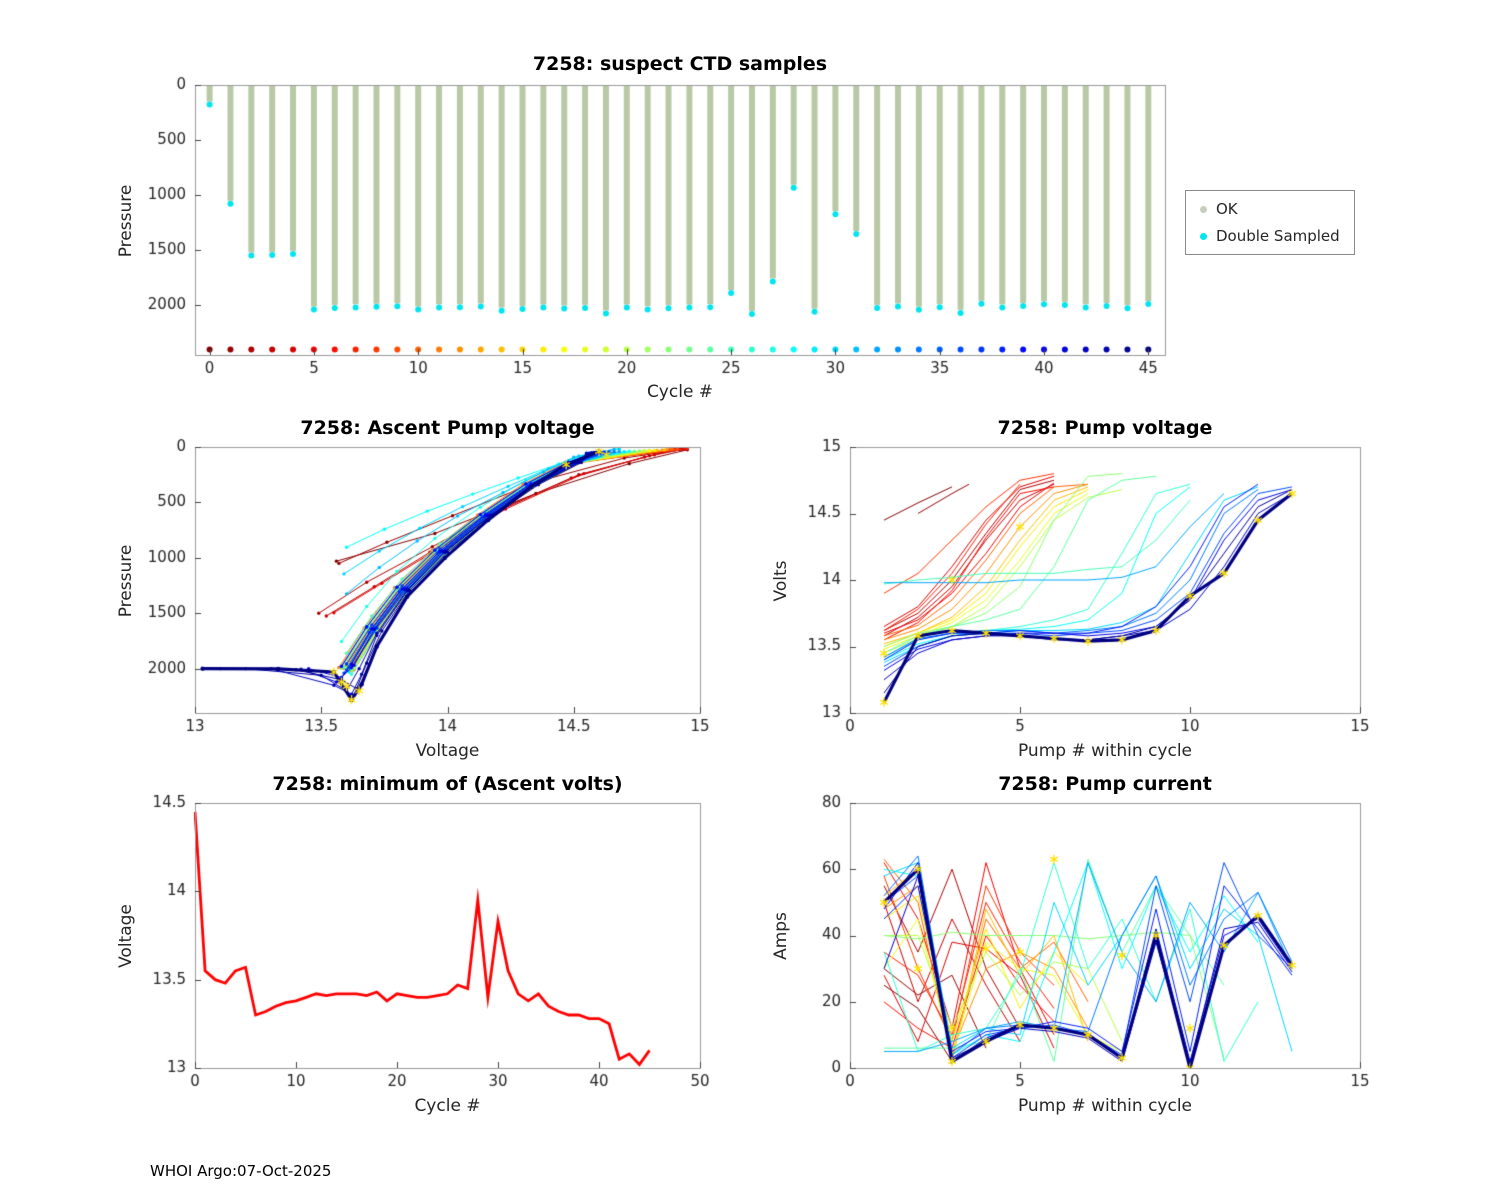  I want to click on pump-current-title: 7258: Pump current, so click(1105, 784).